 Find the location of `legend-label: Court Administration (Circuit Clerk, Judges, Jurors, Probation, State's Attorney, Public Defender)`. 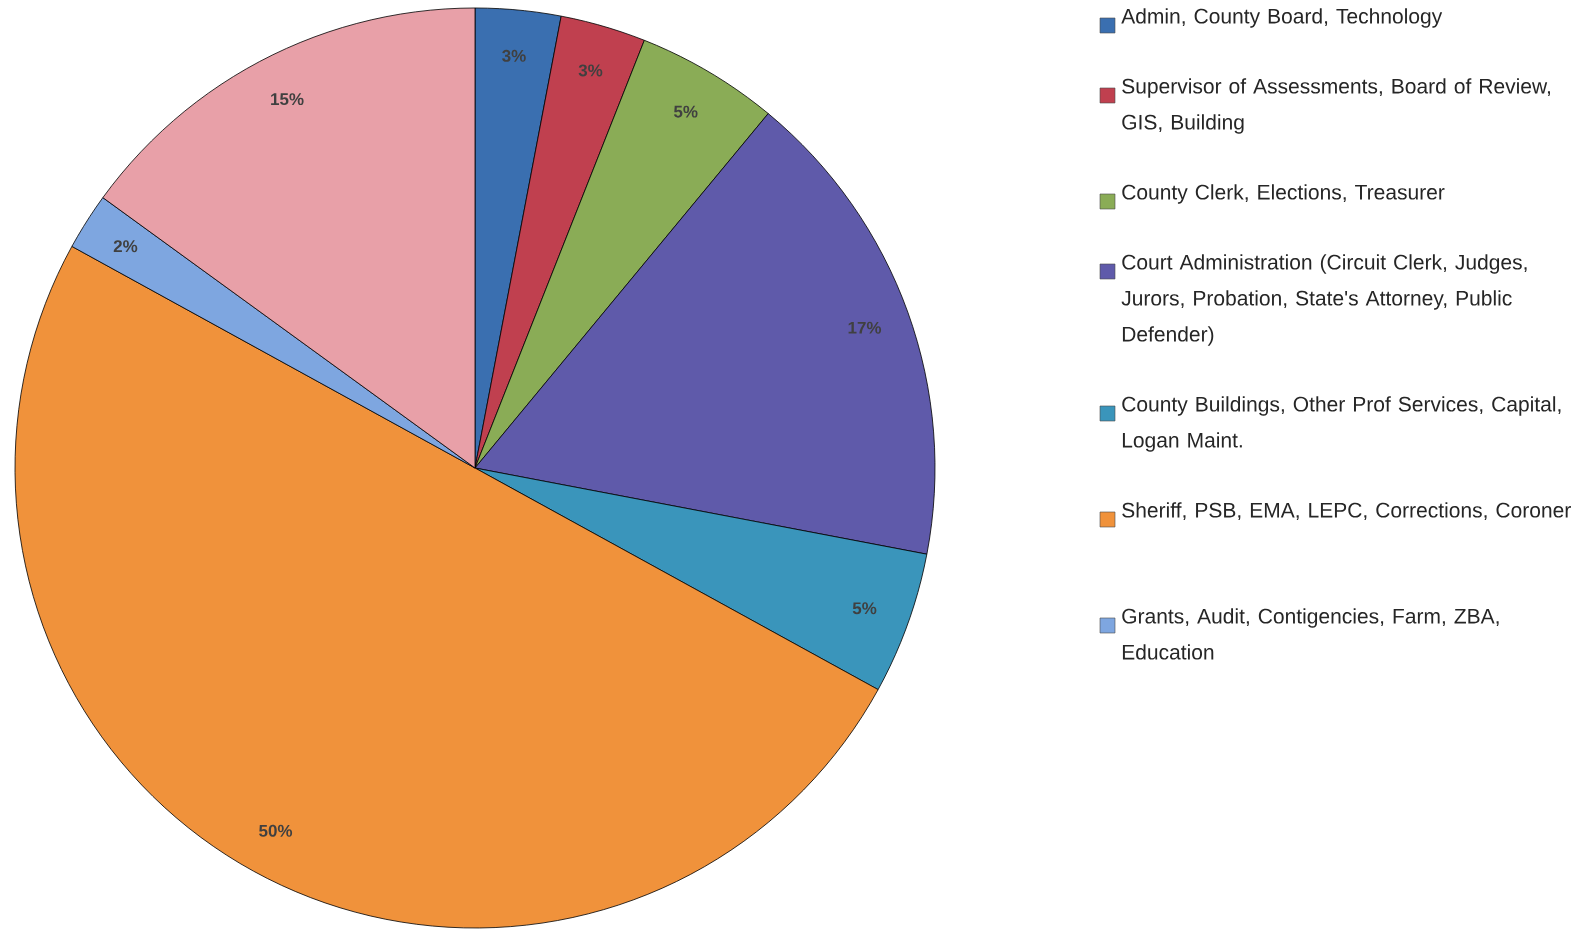

legend-label: Court Administration (Circuit Clerk, Judges, Jurors, Probation, State's Attorney, Public Defender) is located at coordinates (1324, 300).